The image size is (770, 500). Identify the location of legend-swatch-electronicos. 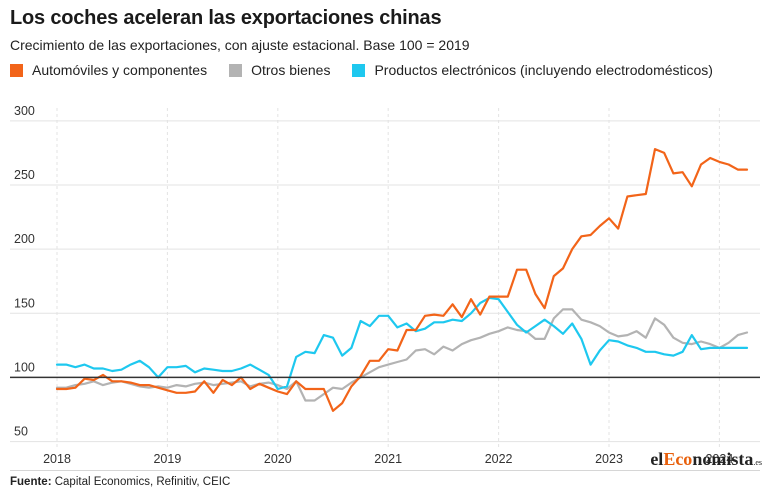
(359, 70).